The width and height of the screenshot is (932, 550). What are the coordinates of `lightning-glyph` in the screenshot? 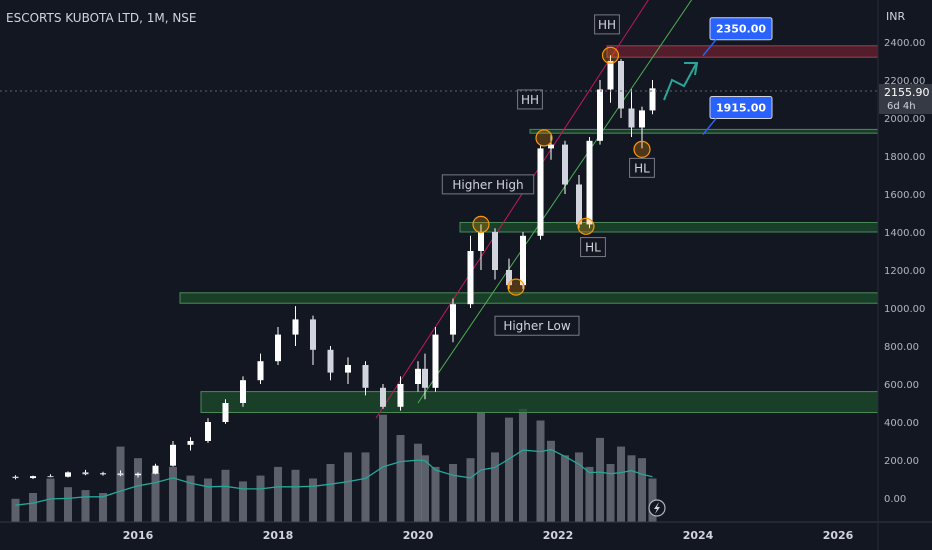 It's located at (657, 508).